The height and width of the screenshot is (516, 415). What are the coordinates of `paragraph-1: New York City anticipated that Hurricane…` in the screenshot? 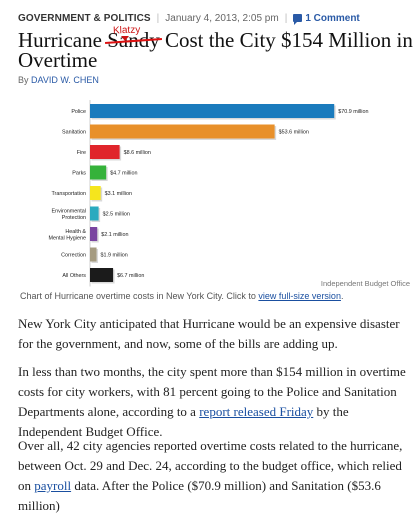 It's located at (209, 333).